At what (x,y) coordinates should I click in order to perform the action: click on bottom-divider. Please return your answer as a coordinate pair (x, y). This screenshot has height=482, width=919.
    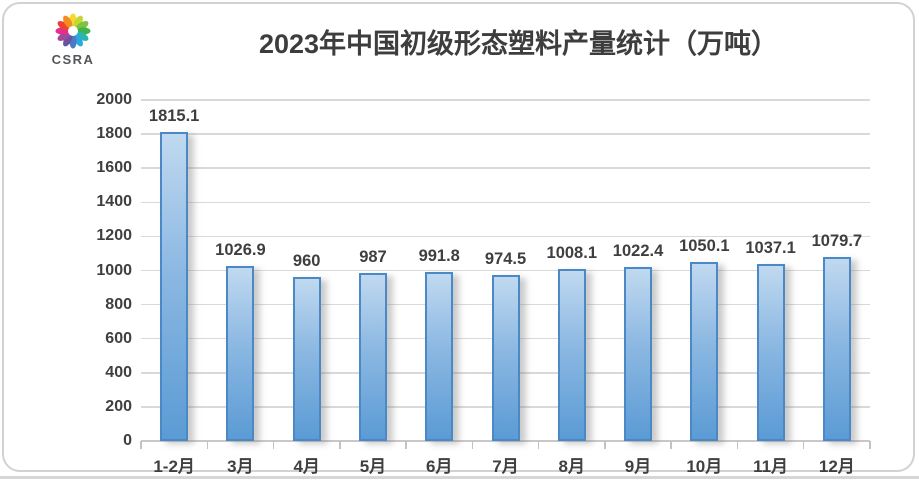
    Looking at the image, I should click on (459, 477).